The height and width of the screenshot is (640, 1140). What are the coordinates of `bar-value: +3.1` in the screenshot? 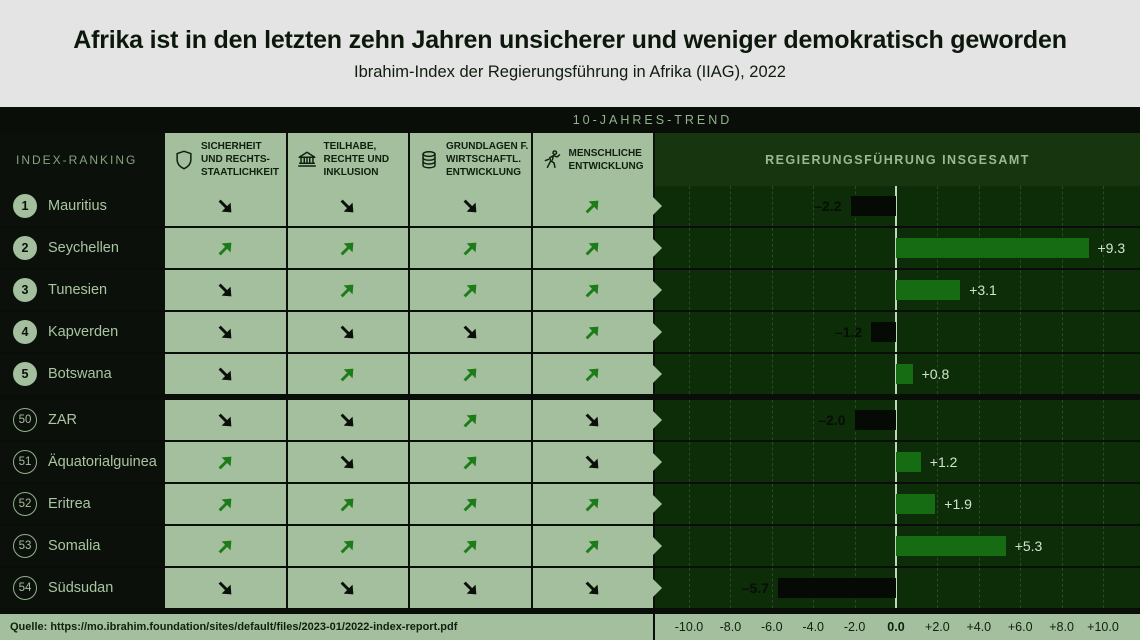 It's located at (983, 290).